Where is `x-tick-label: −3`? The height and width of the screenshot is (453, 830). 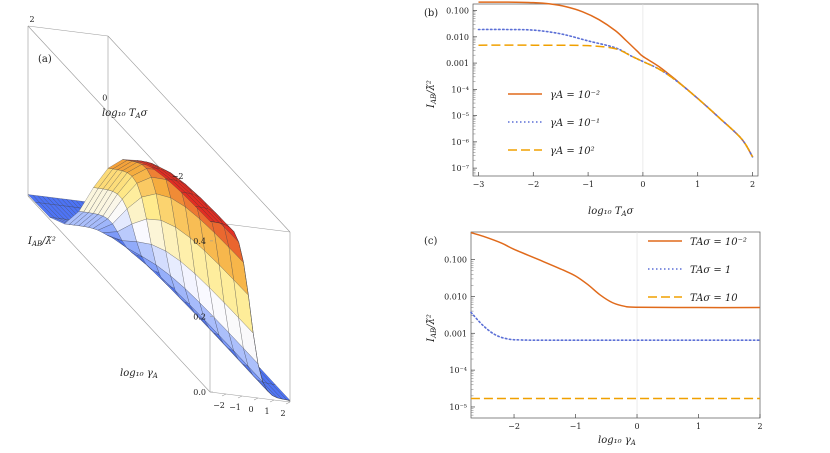
x-tick-label: −3 is located at coordinates (479, 184).